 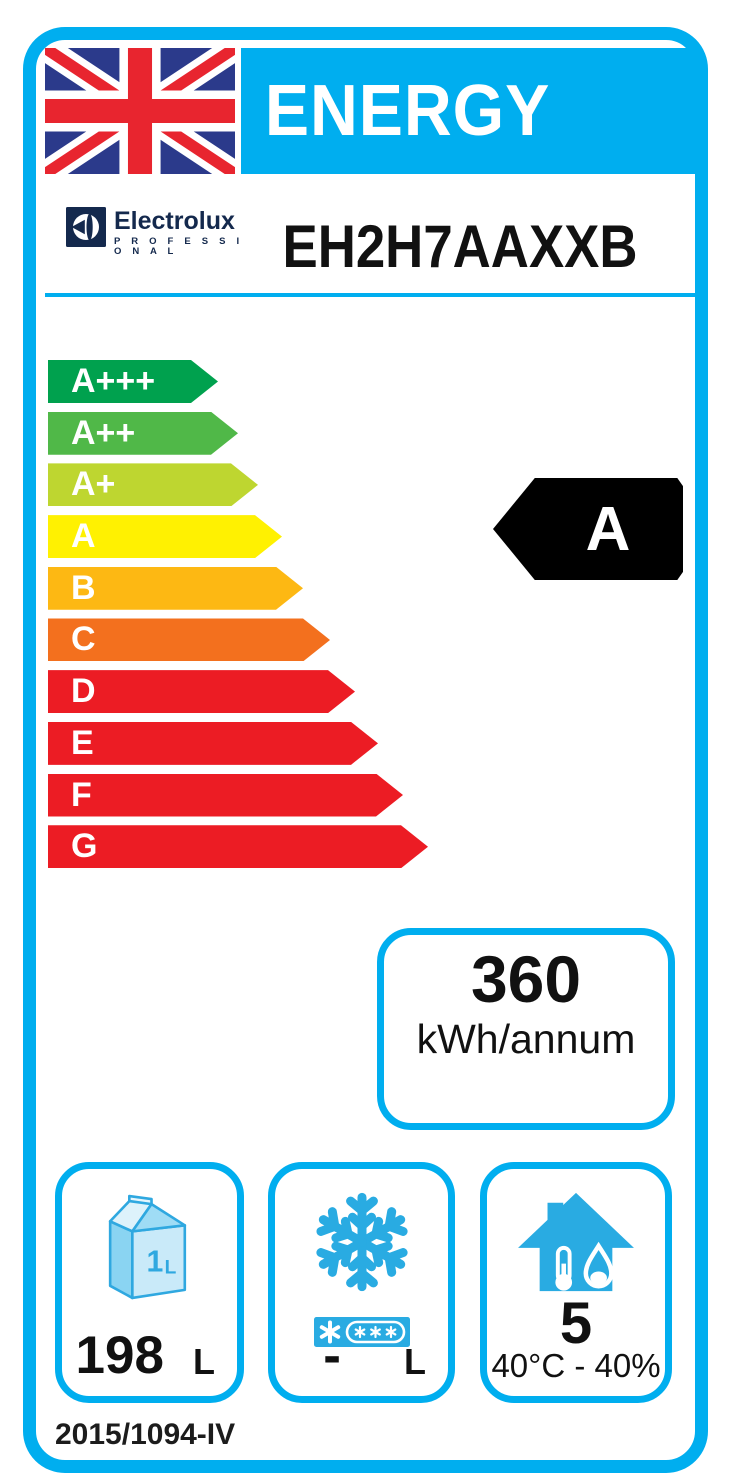 What do you see at coordinates (93, 484) in the screenshot?
I see `rating-bar-label: A+` at bounding box center [93, 484].